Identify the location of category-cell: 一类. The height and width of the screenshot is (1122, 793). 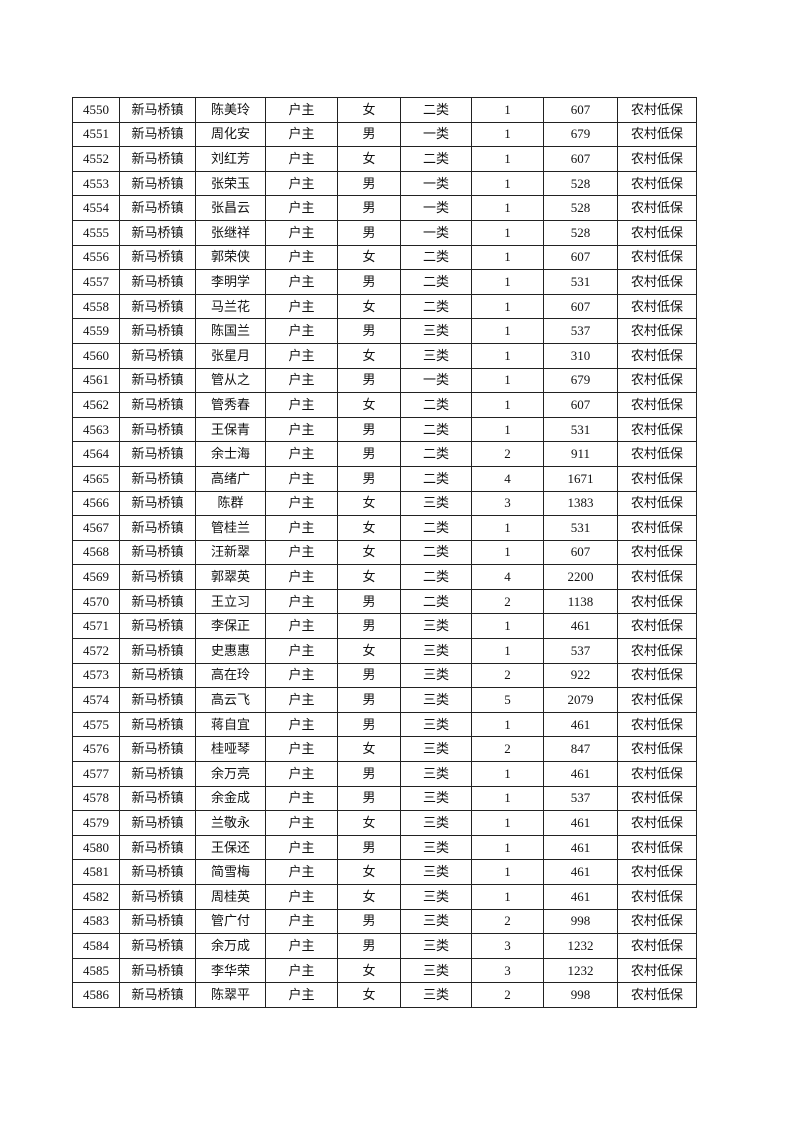
(436, 208).